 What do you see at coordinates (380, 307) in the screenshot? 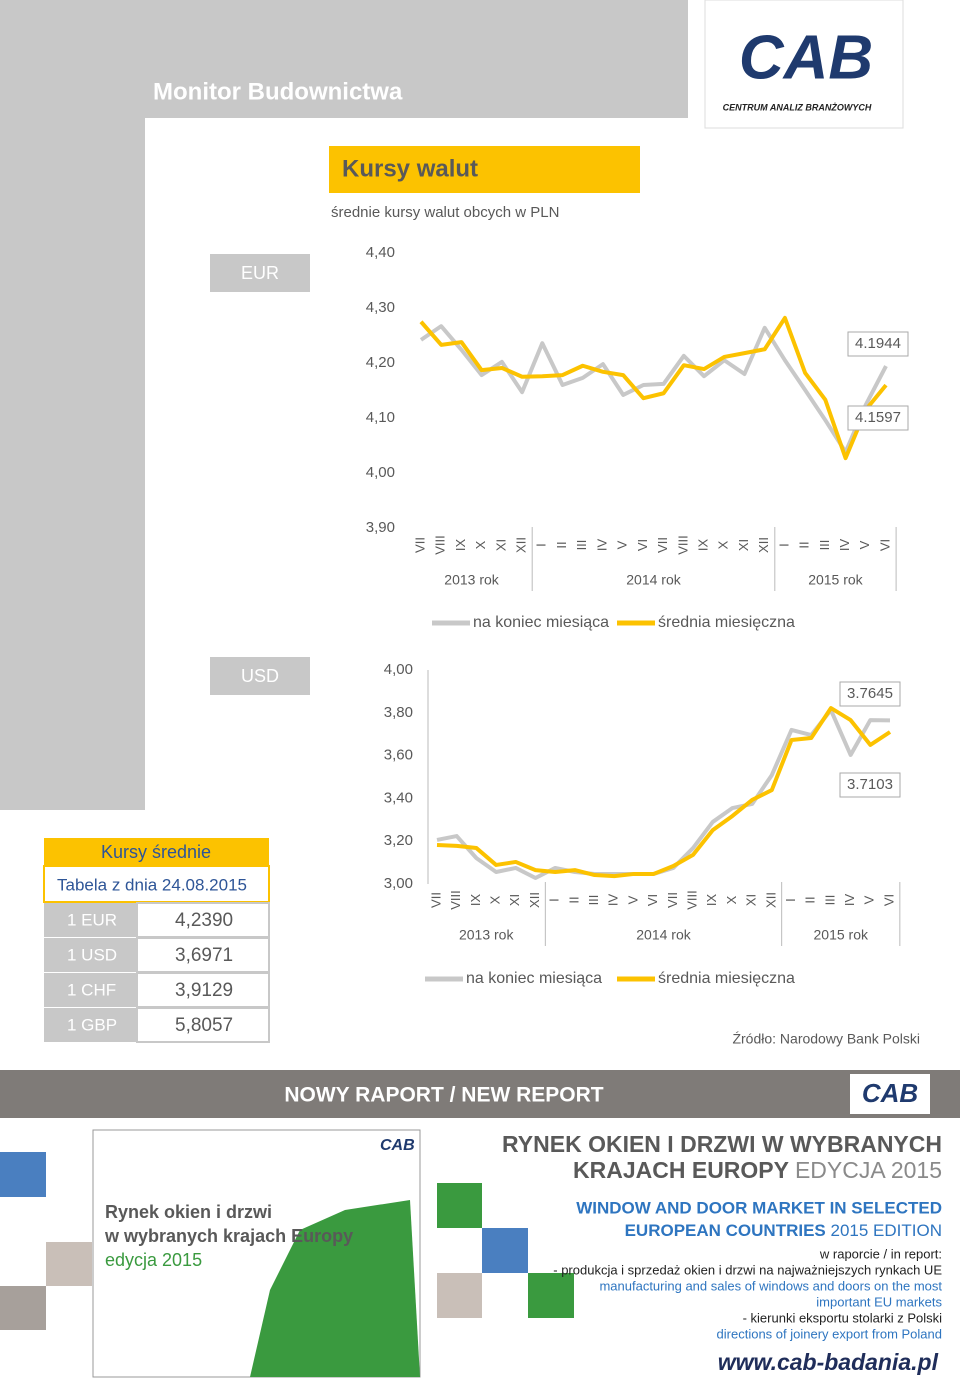
I see `y-tick-label: 4,30` at bounding box center [380, 307].